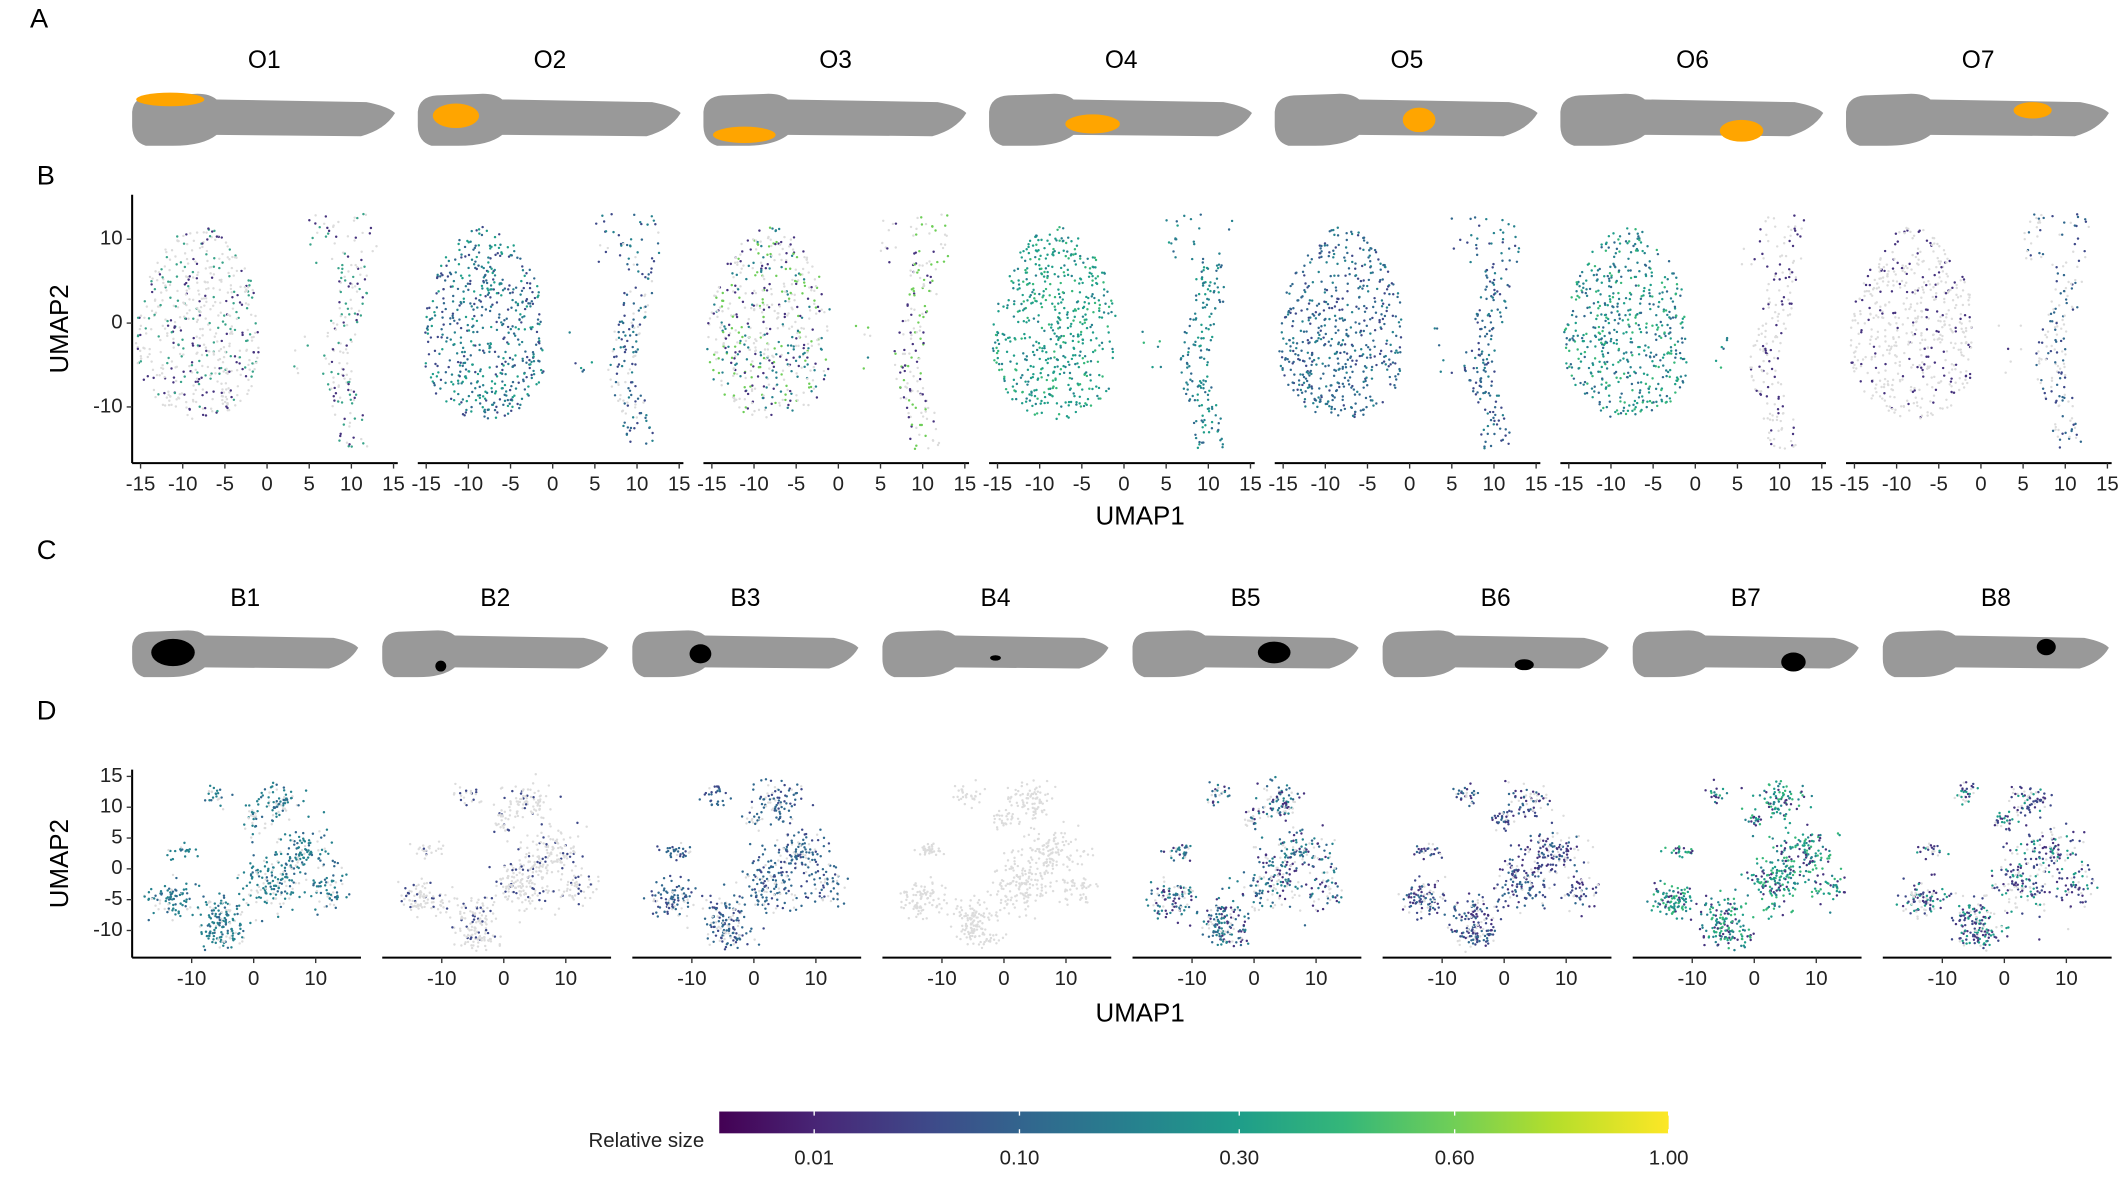 Image resolution: width=2125 pixels, height=1181 pixels. Describe the element at coordinates (141, 484) in the screenshot. I see `x-tick-label: -15` at that location.